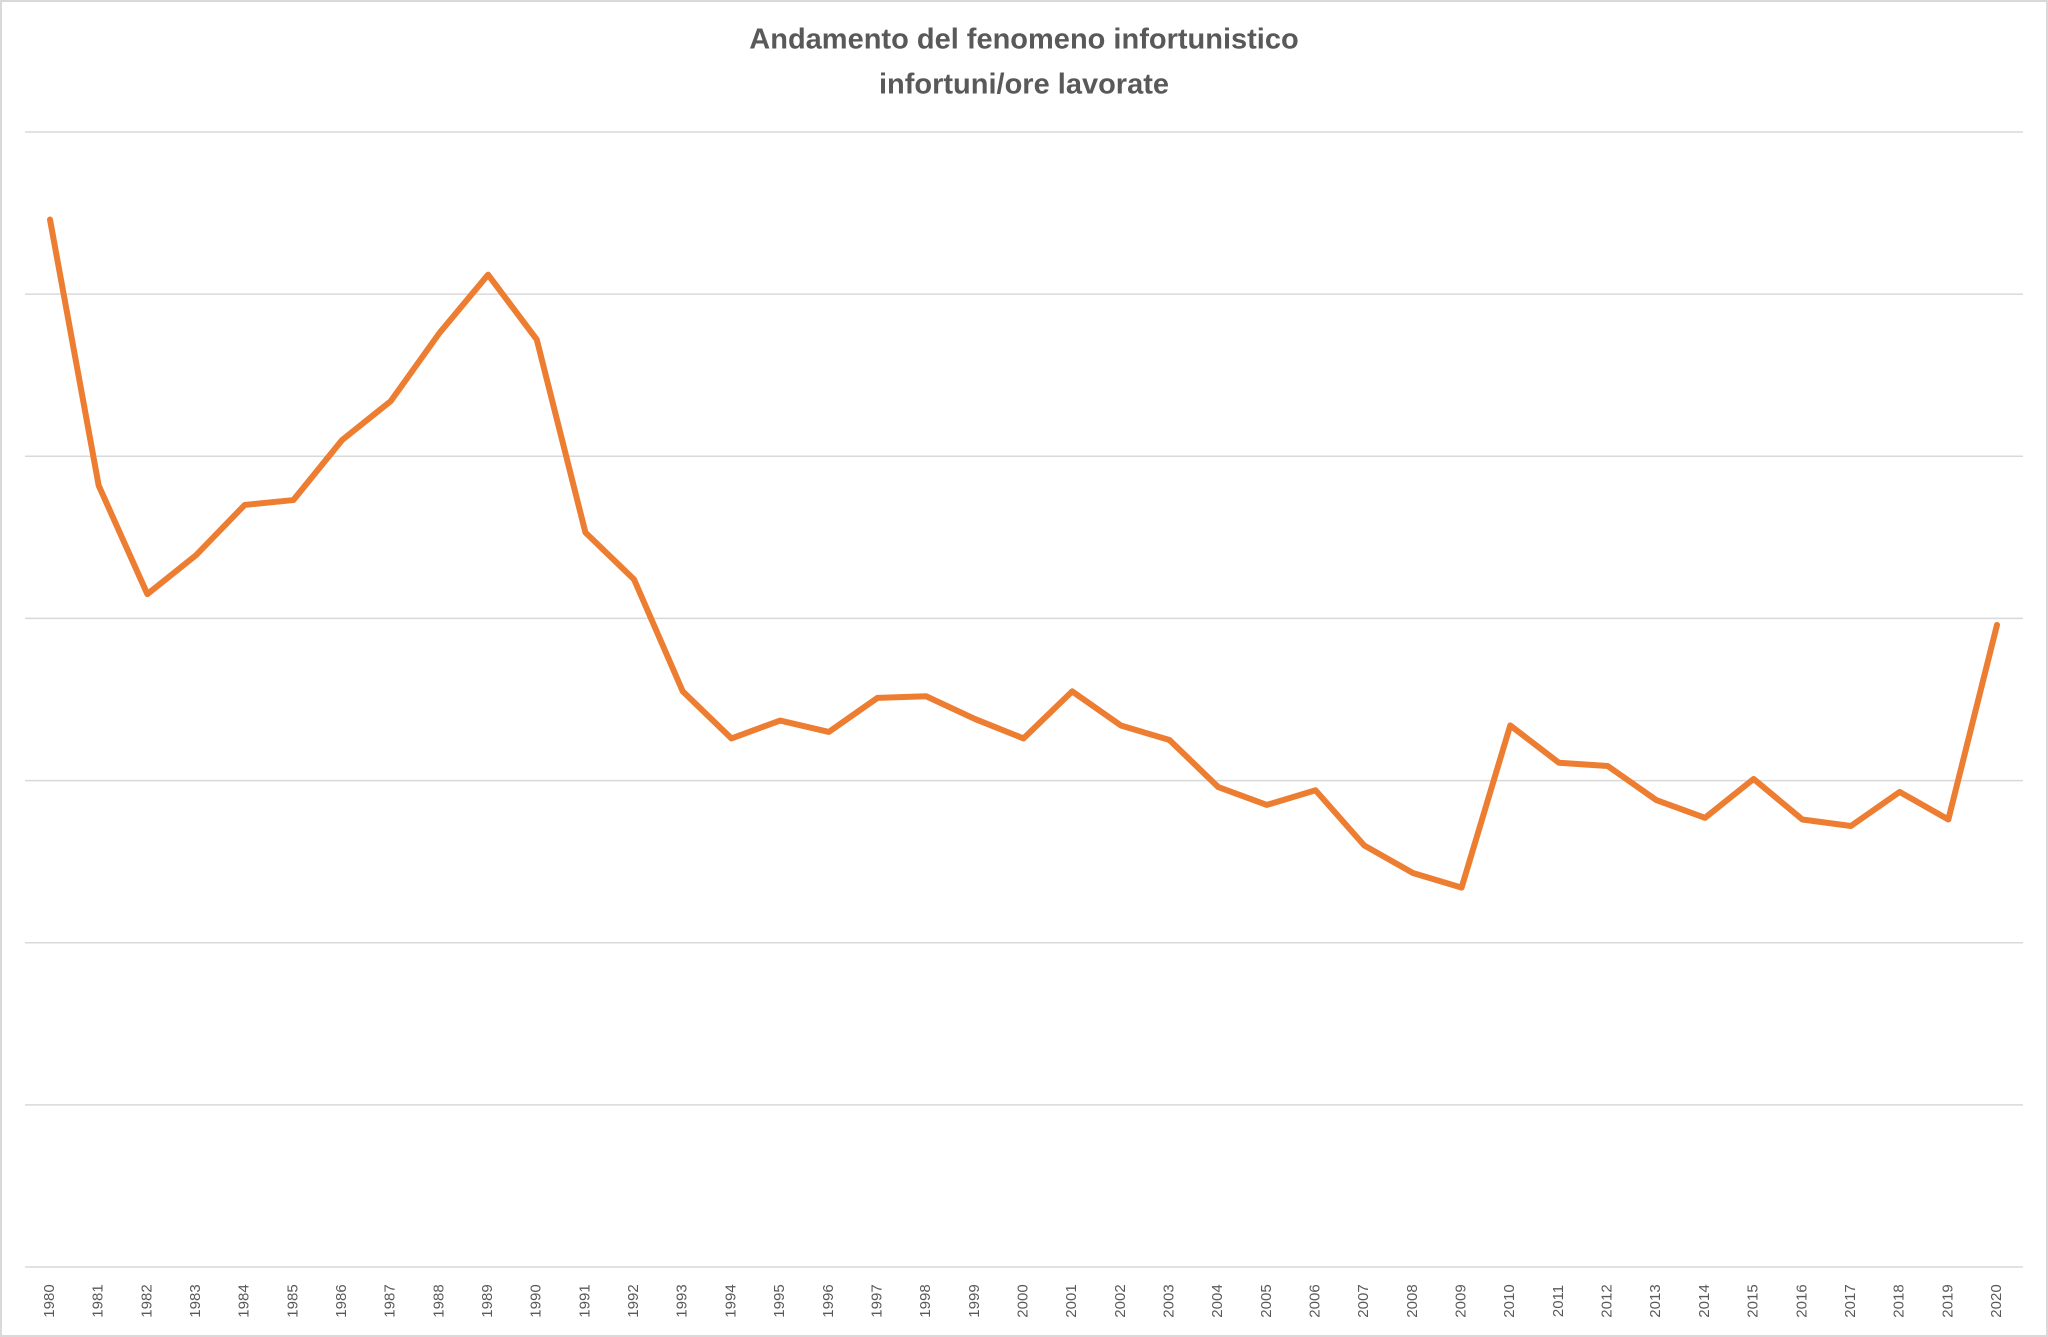 The height and width of the screenshot is (1337, 2048). Describe the element at coordinates (487, 1300) in the screenshot. I see `x-tick-label: 1989` at that location.